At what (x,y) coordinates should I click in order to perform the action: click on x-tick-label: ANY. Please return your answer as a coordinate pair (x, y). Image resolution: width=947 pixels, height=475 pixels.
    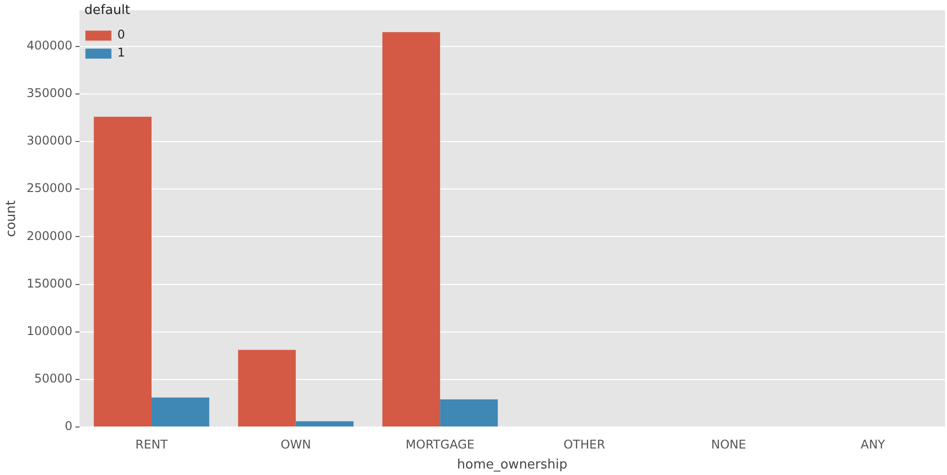
    Looking at the image, I should click on (873, 444).